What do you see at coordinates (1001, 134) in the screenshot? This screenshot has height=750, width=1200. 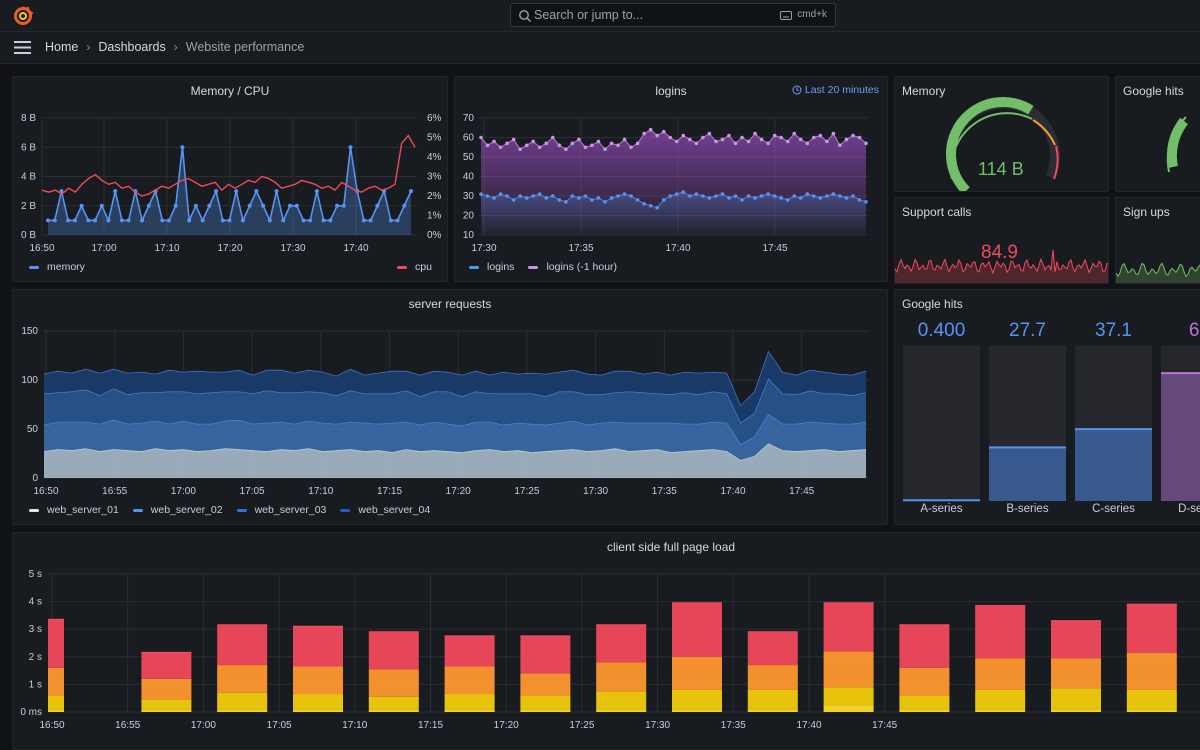 I see `panel-memory-gauge: Memory 114 B` at bounding box center [1001, 134].